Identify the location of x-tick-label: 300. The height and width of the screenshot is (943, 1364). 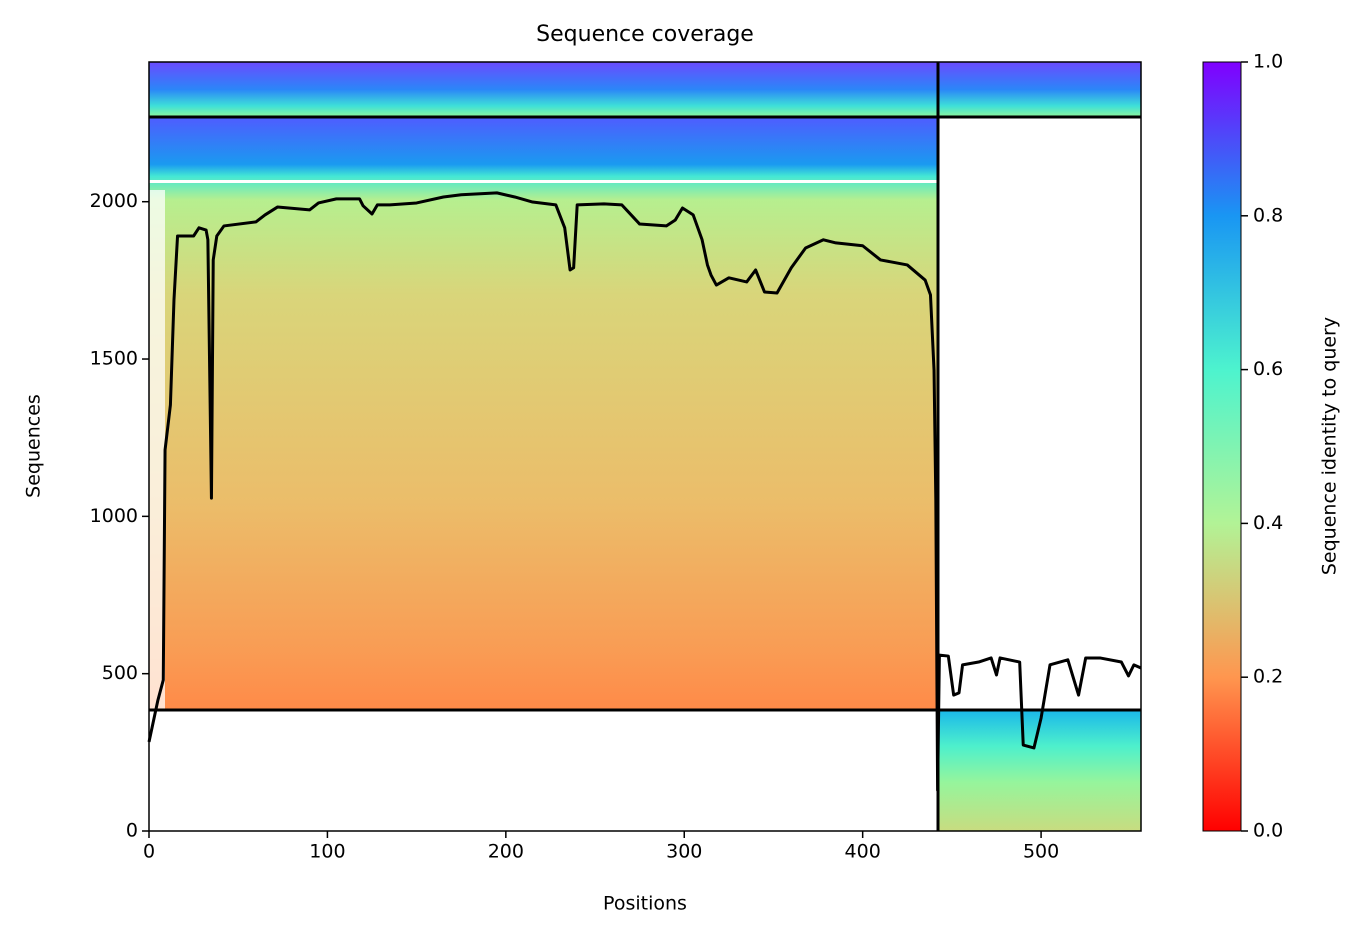
(684, 852).